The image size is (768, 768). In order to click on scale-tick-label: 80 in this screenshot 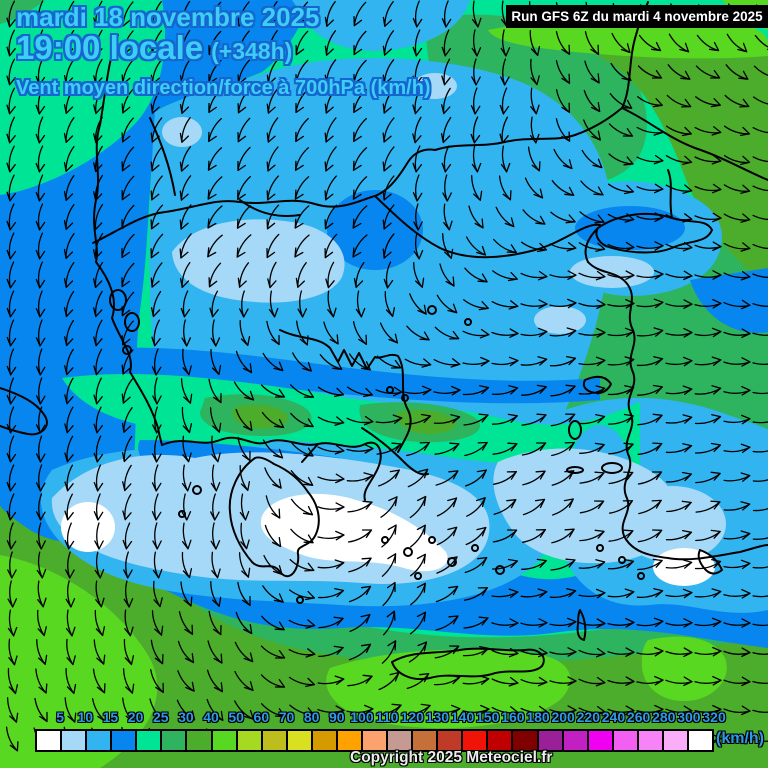, I will do `click(311, 717)`.